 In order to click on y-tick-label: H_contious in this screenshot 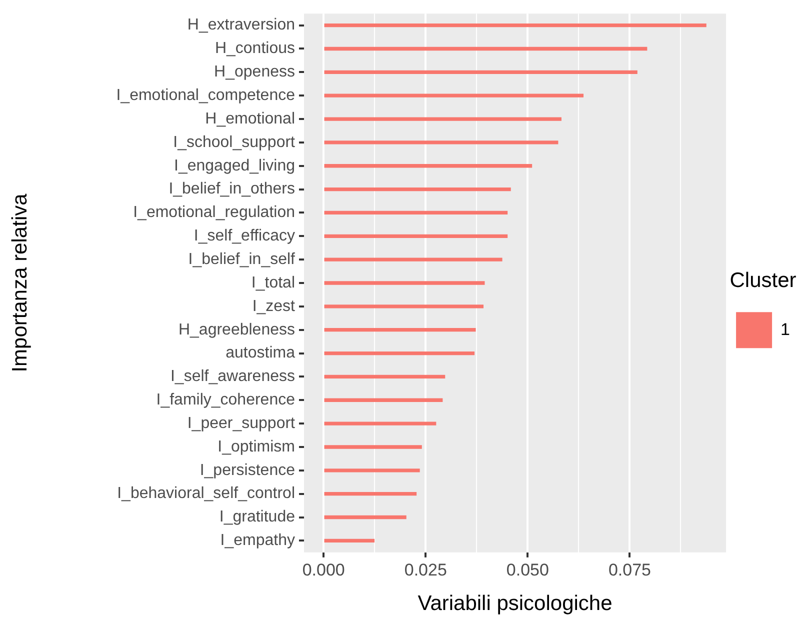, I will do `click(254, 49)`.